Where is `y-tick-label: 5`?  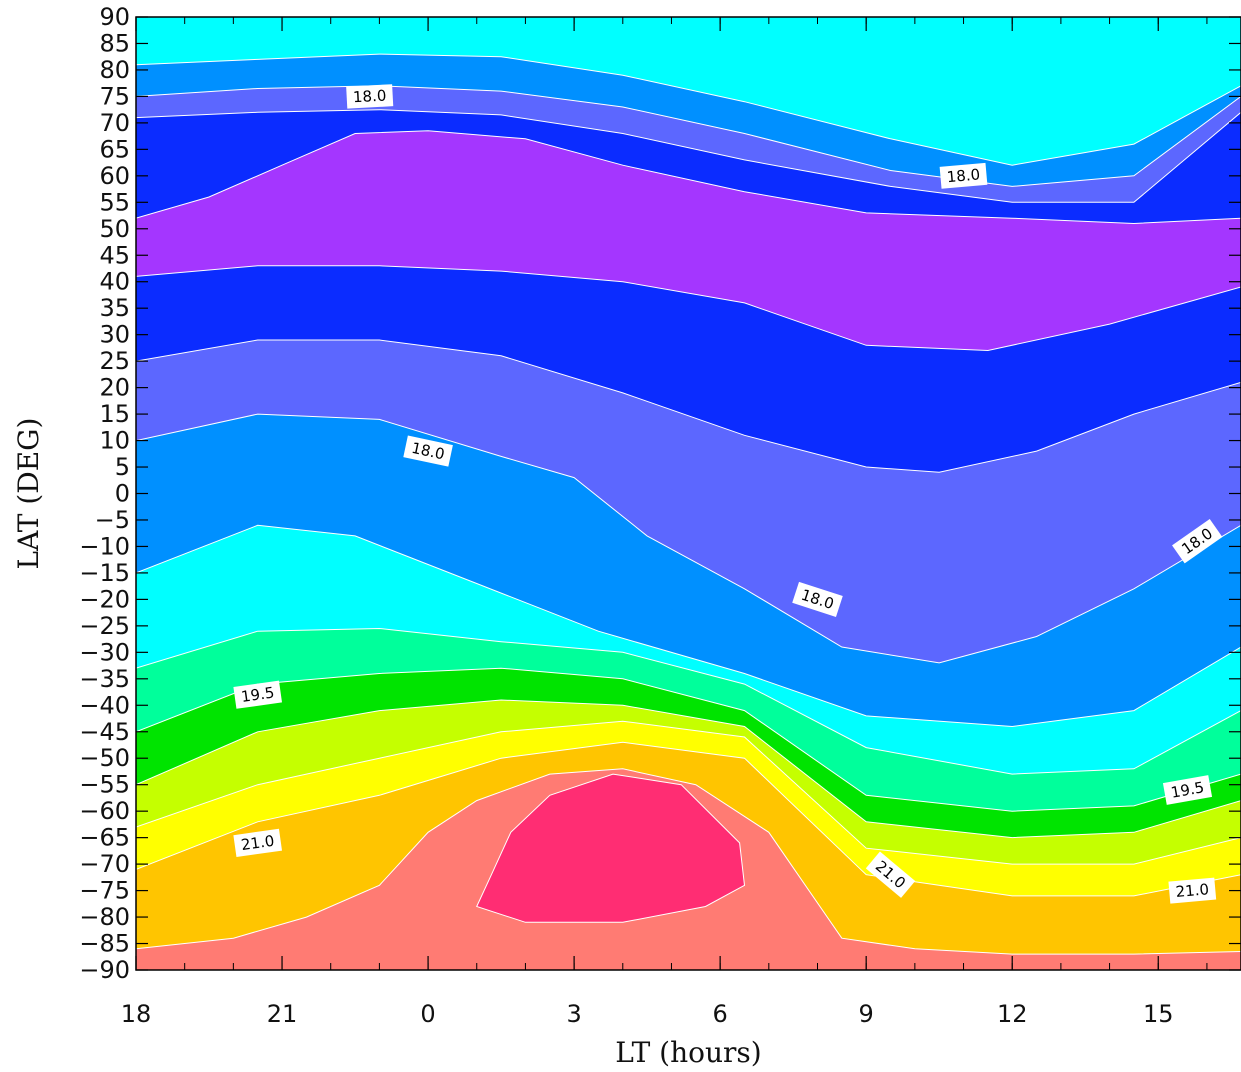 y-tick-label: 5 is located at coordinates (122, 467).